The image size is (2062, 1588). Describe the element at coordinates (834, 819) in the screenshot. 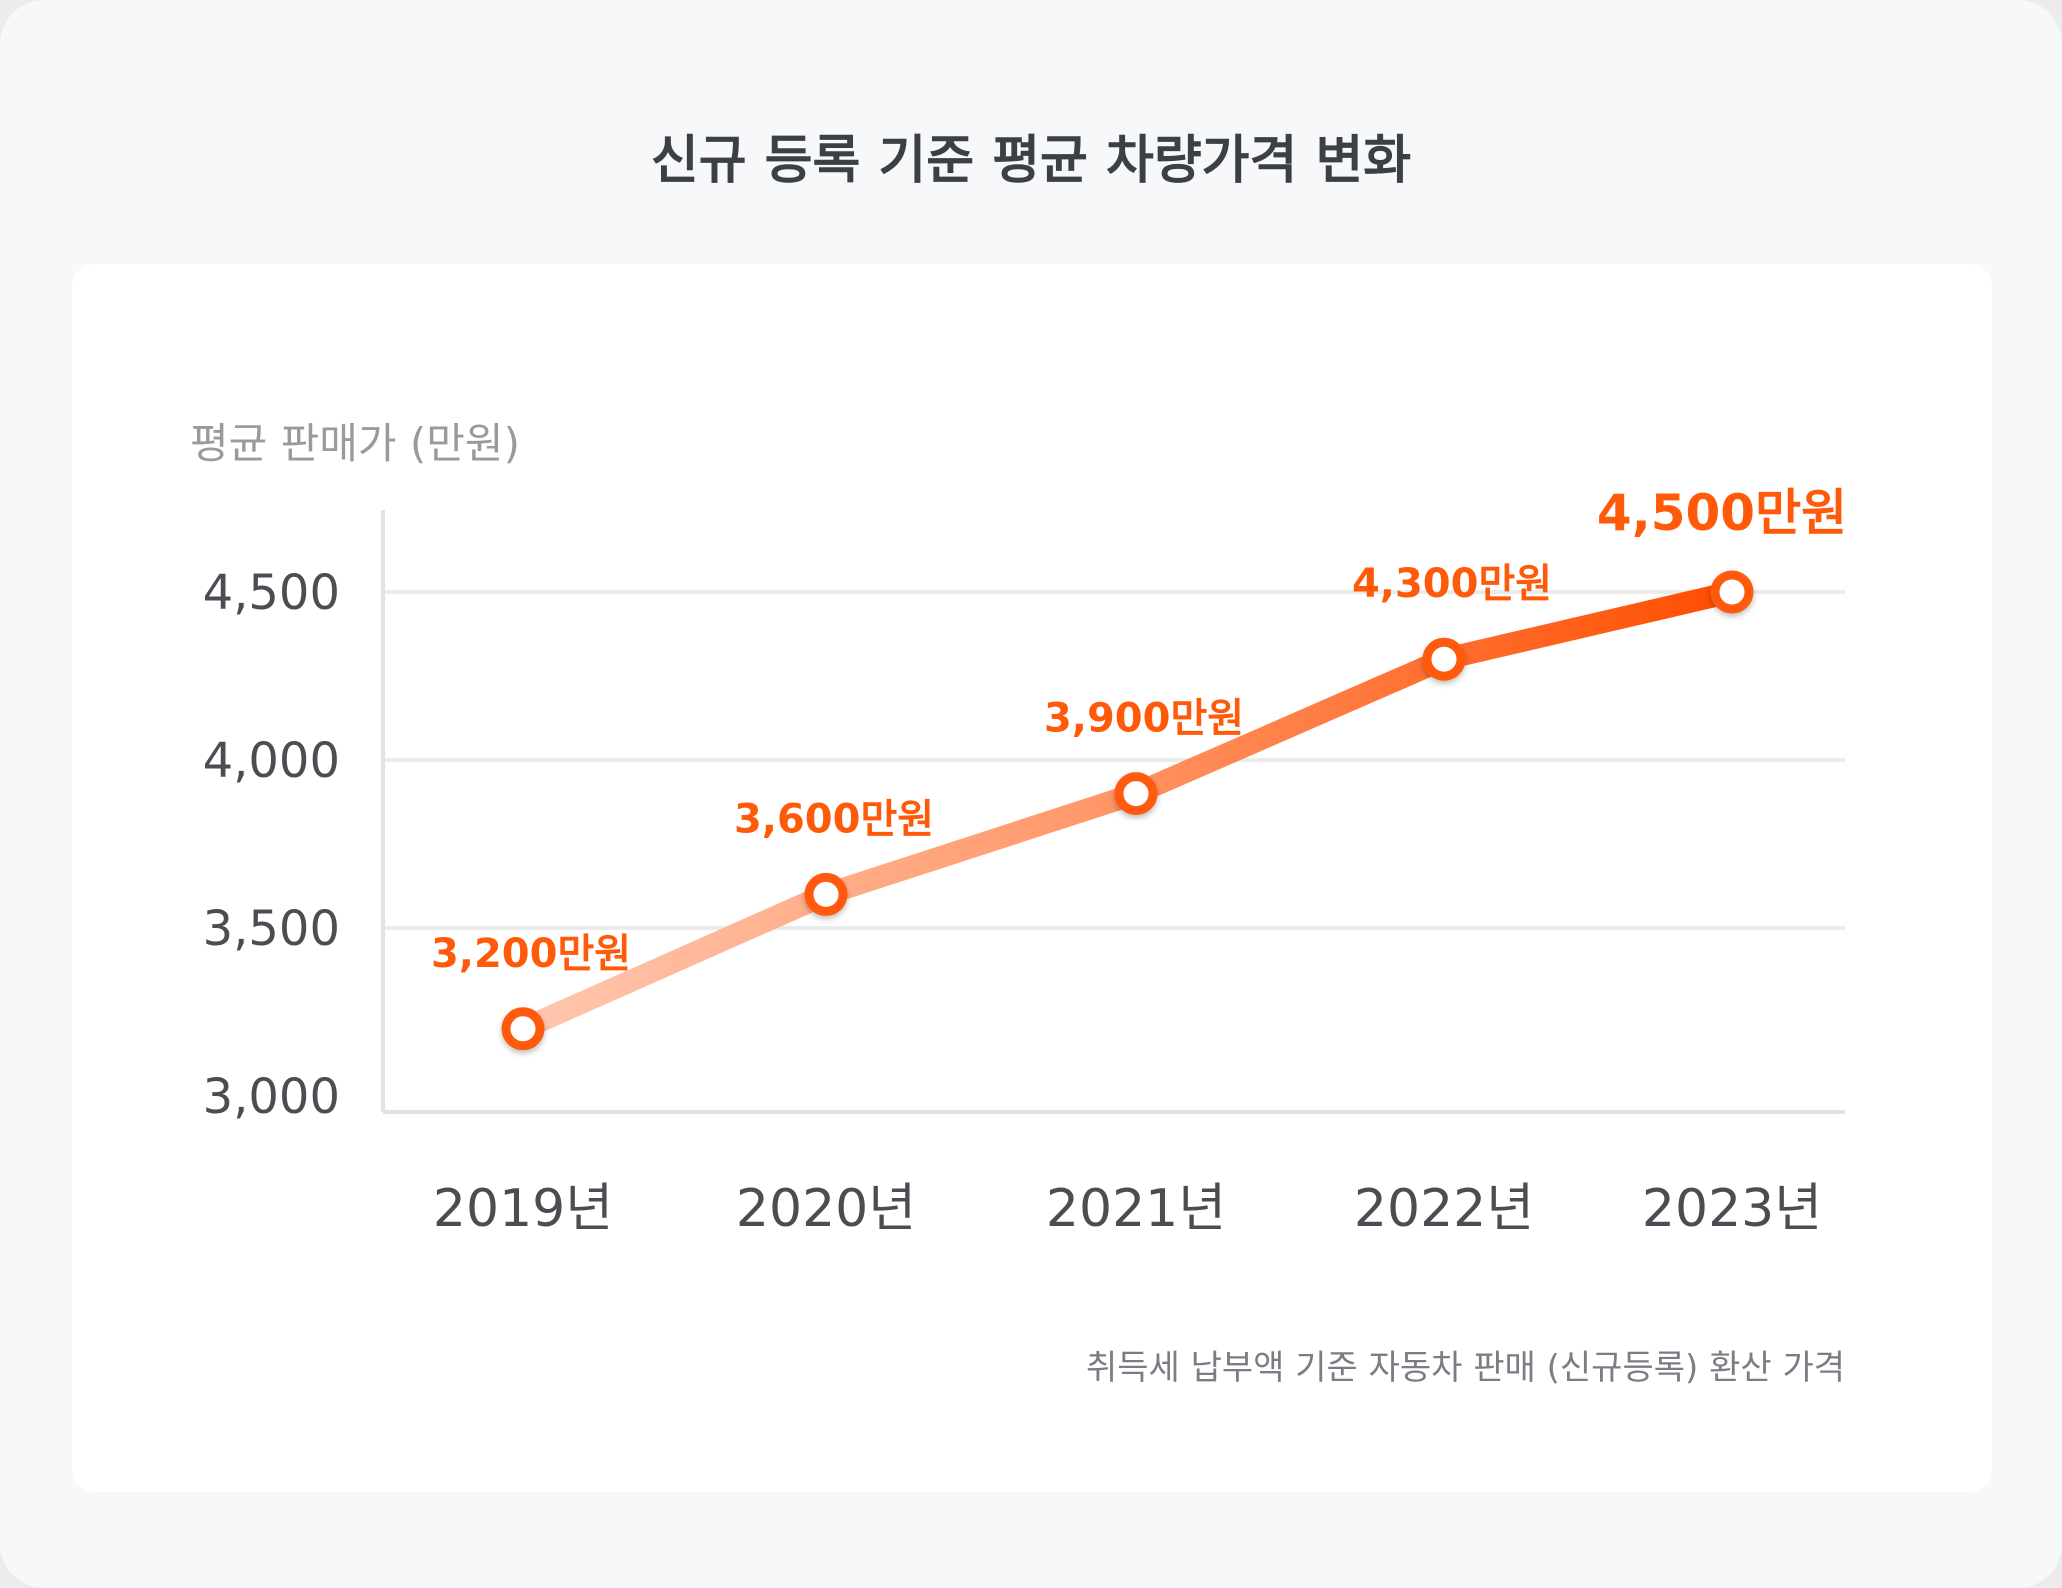

I see `data-label: 3,600만원` at that location.